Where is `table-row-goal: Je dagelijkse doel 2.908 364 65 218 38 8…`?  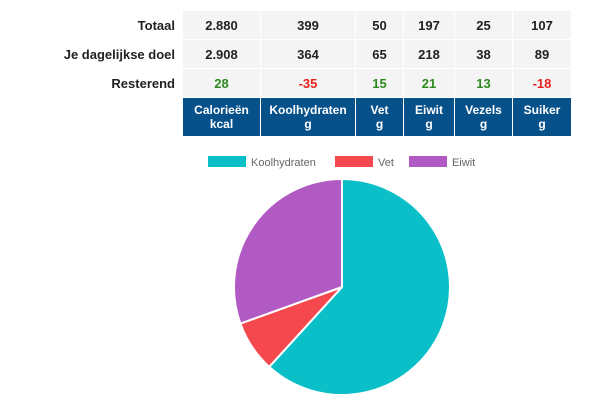 table-row-goal: Je dagelijkse doel 2.908 364 65 218 38 8… is located at coordinates (286, 54).